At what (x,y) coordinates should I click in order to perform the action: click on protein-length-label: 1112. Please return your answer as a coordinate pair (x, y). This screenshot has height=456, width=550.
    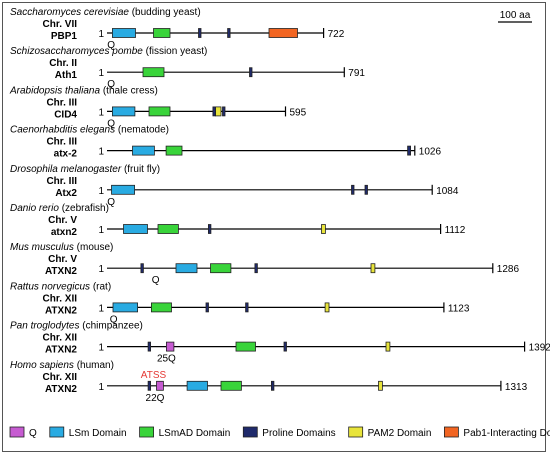
    Looking at the image, I should click on (455, 230).